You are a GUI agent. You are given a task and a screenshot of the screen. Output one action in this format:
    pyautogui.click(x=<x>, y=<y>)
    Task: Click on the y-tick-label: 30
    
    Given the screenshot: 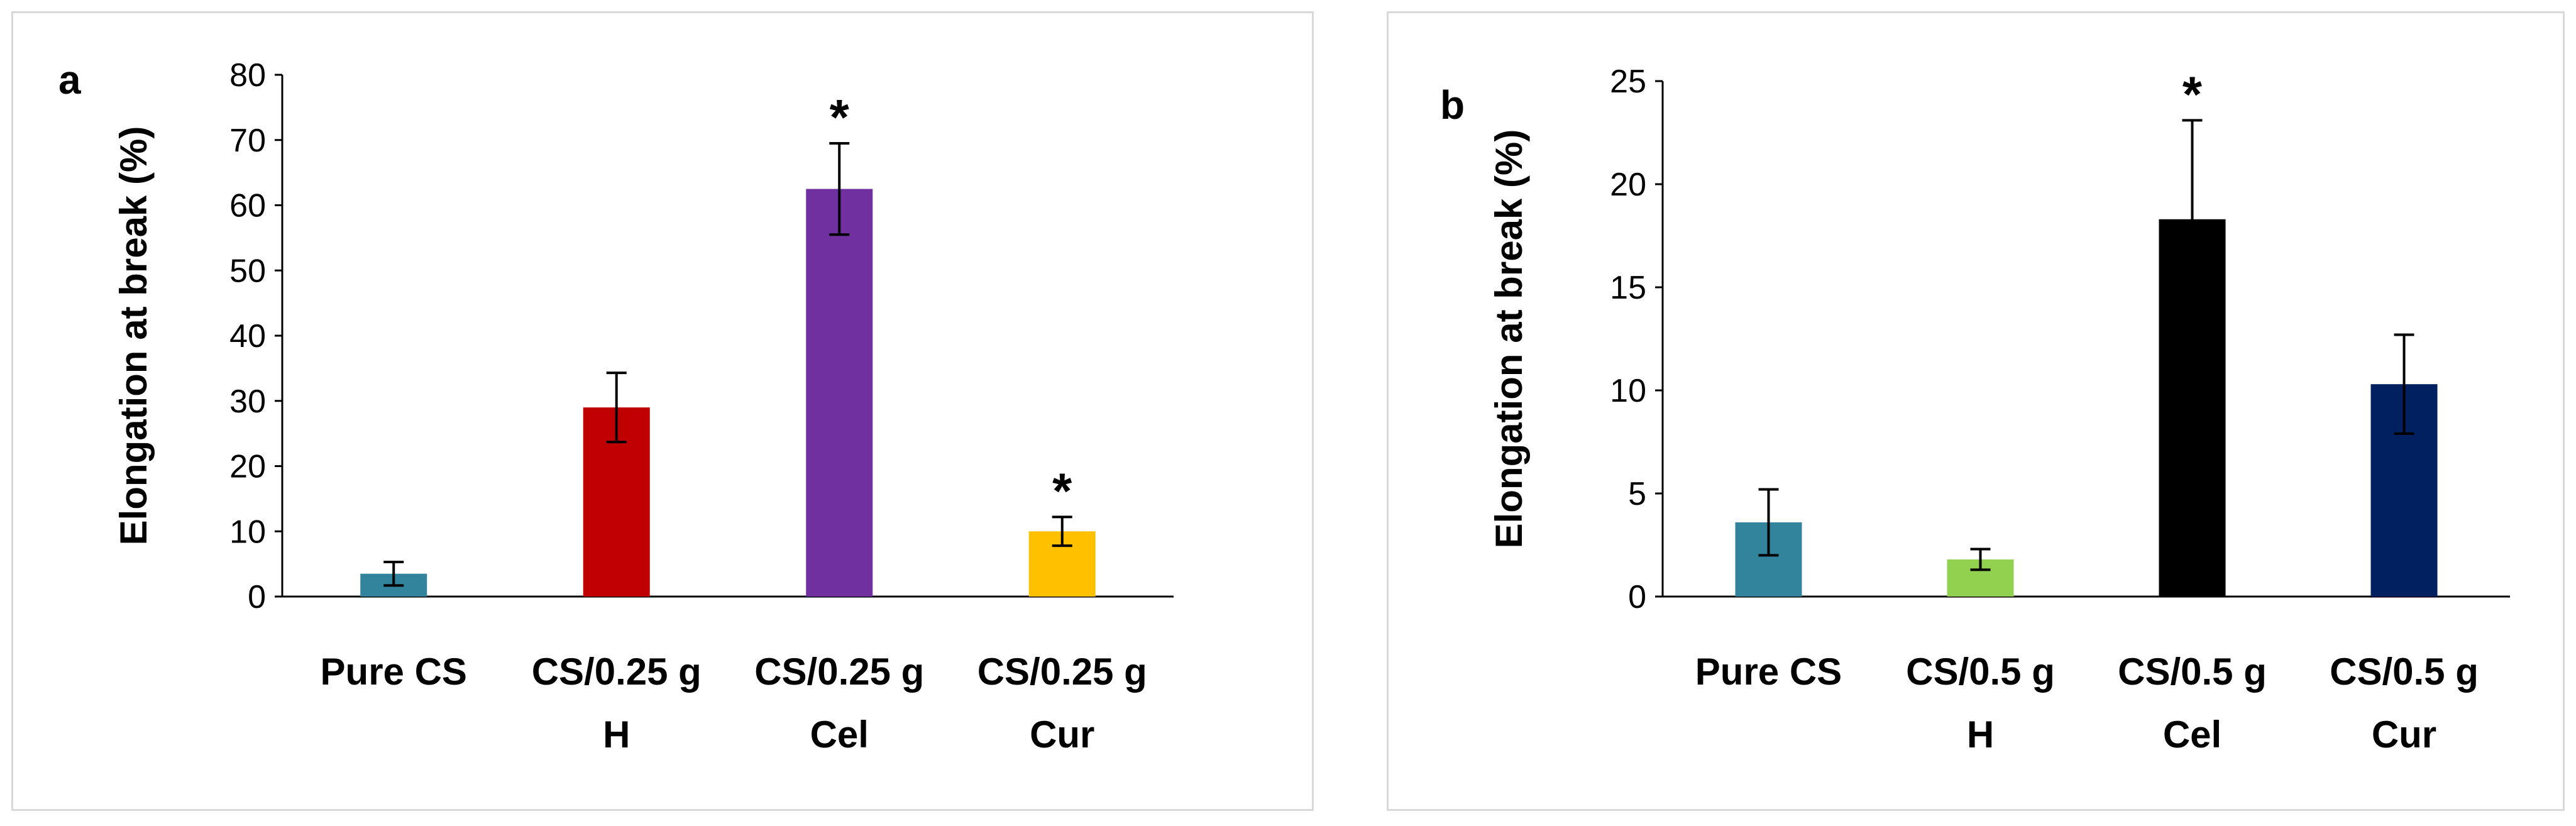 What is the action you would take?
    pyautogui.click(x=248, y=401)
    